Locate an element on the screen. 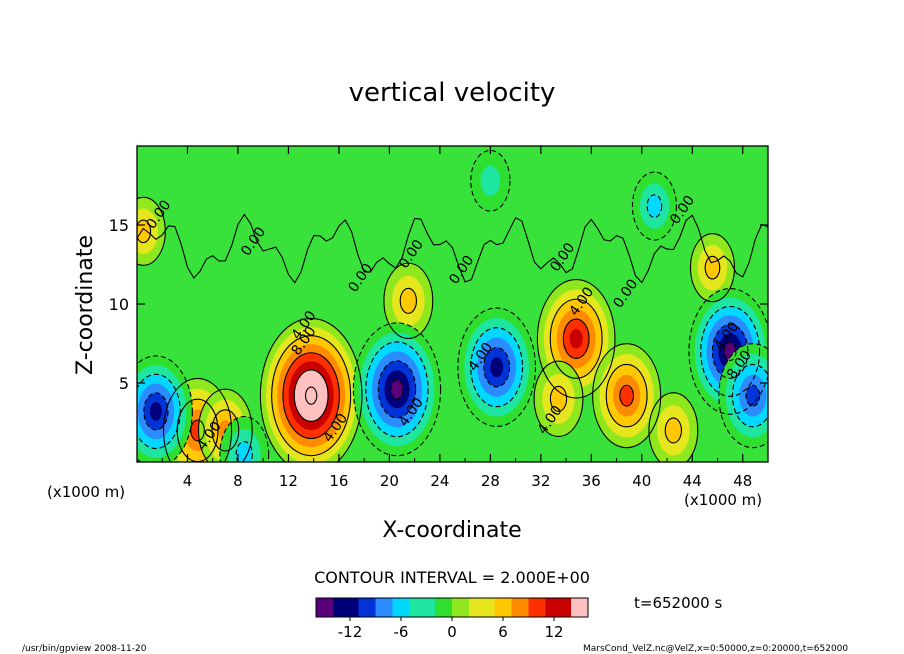 This screenshot has height=654, width=904. chart-title: vertical velocity is located at coordinates (452, 93).